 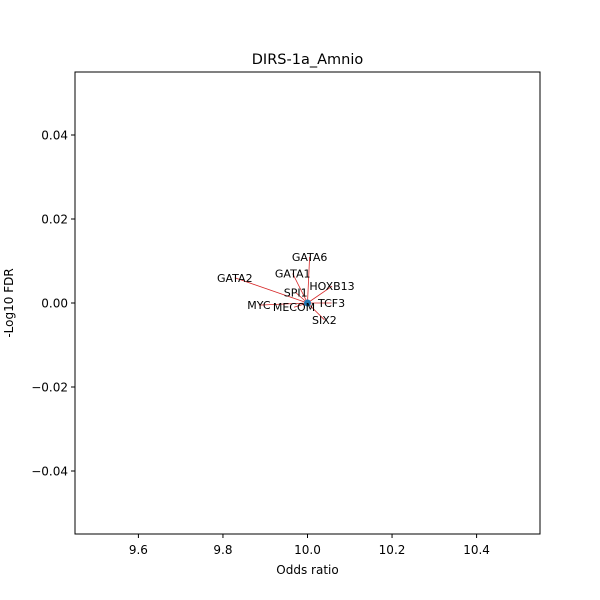 I want to click on y-axis: 0.04 0.02 0.00 −0.02 −0.04, so click(x=53, y=304).